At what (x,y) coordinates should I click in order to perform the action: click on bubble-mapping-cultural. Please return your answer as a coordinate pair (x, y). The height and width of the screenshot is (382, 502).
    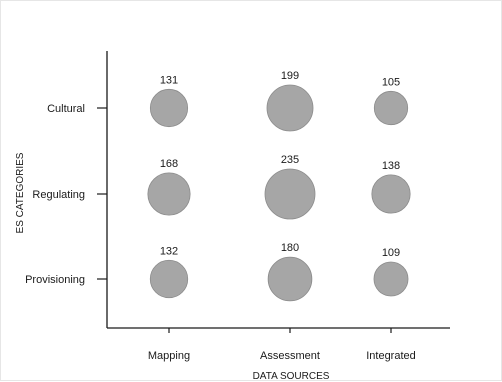
    Looking at the image, I should click on (169, 108).